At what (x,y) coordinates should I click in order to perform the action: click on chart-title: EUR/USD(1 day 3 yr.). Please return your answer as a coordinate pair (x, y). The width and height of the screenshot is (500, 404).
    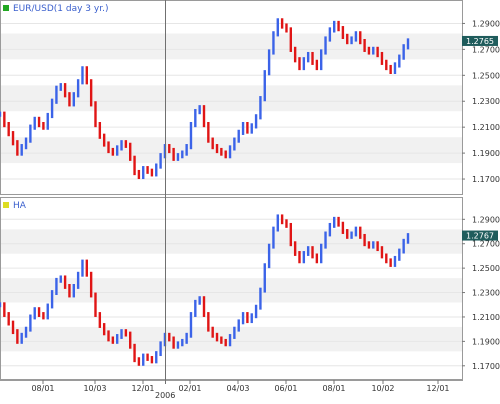
    Looking at the image, I should click on (60, 9).